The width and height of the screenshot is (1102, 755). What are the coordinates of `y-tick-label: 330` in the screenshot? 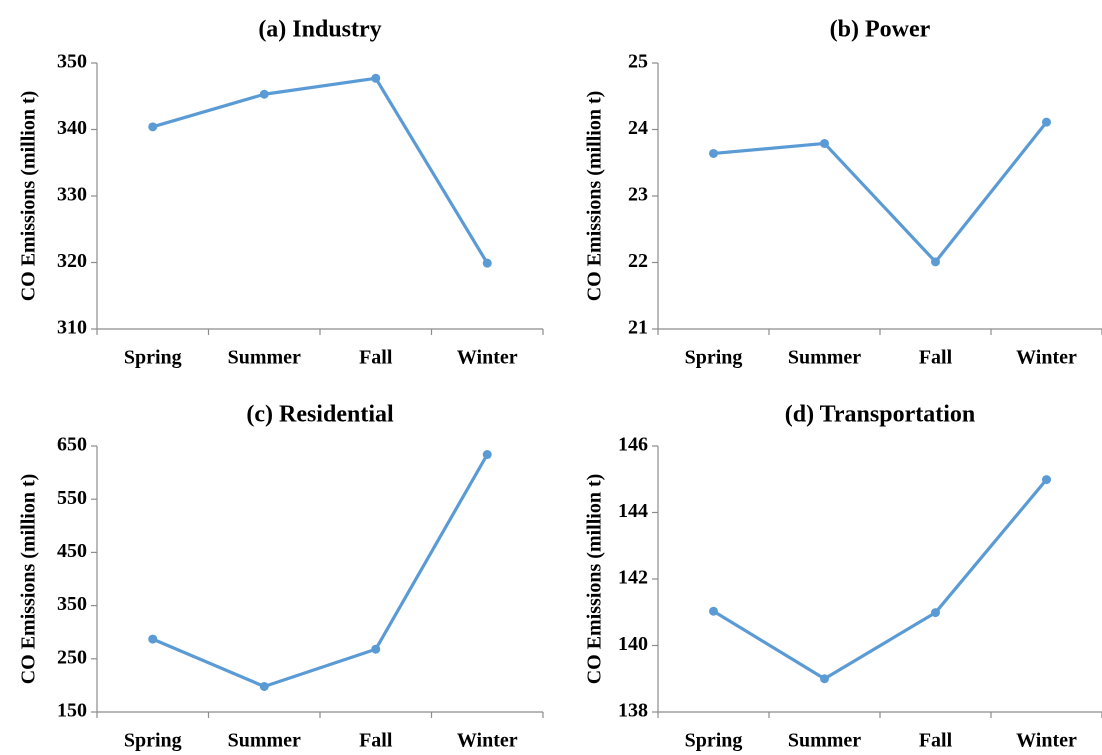 It's located at (72, 195).